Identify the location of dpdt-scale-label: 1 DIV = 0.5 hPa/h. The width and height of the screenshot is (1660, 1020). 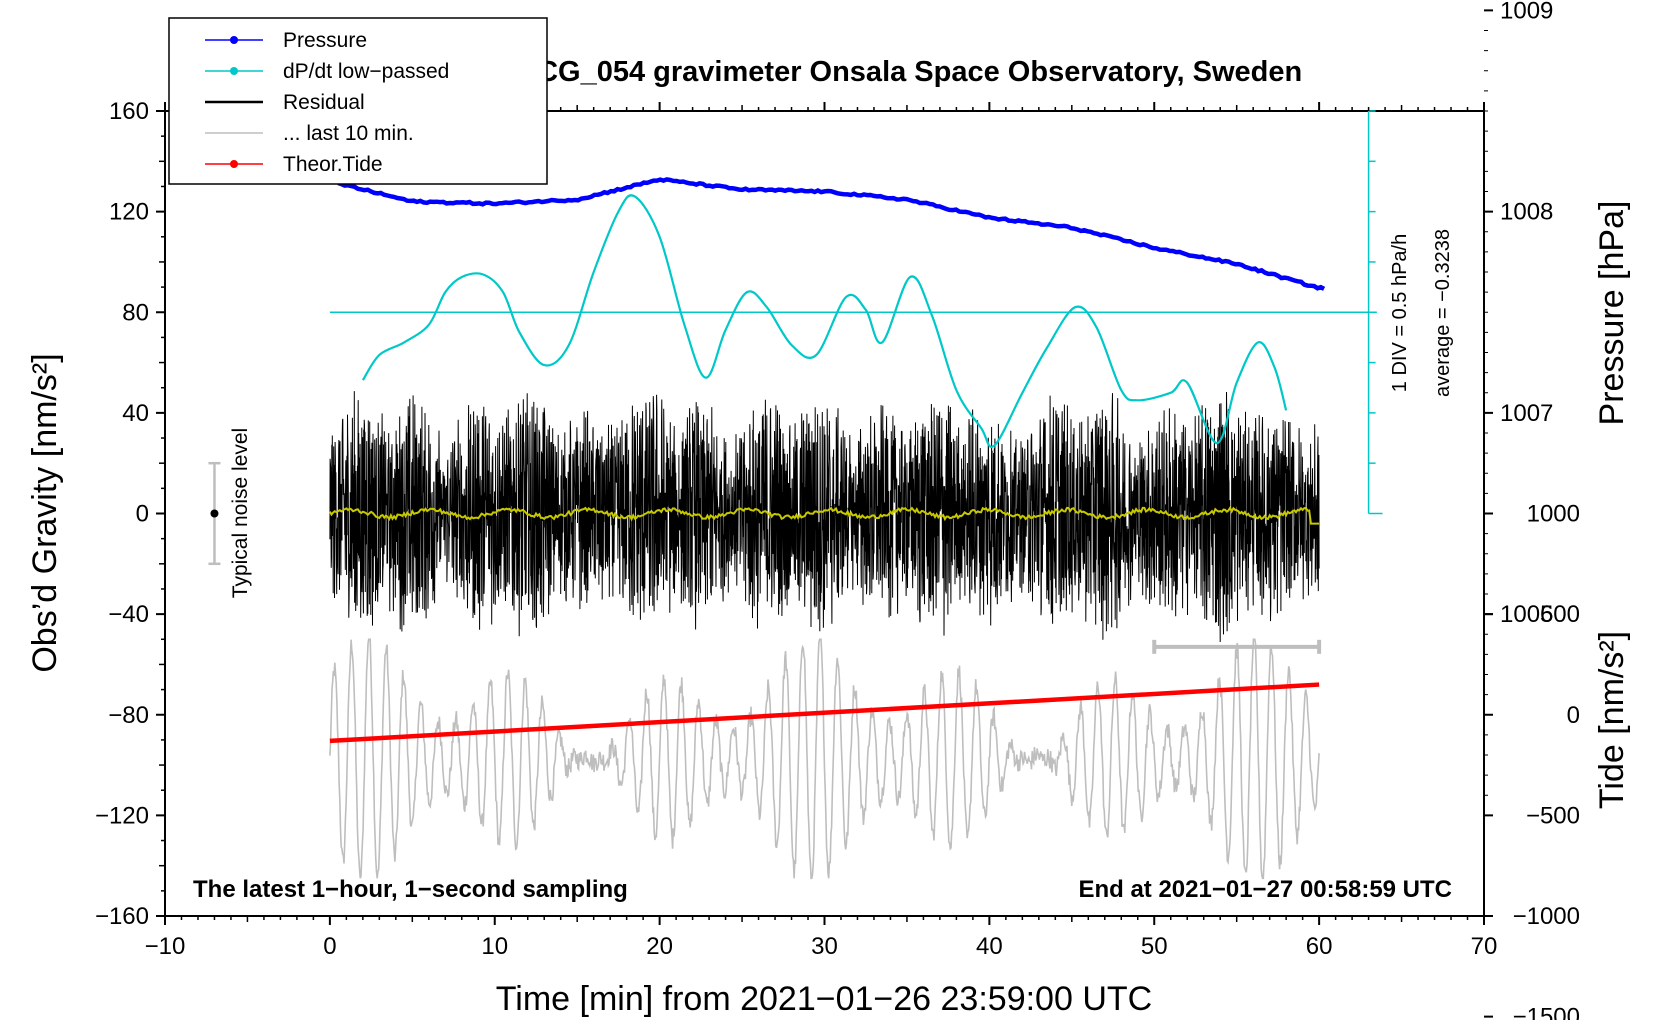
(1400, 313).